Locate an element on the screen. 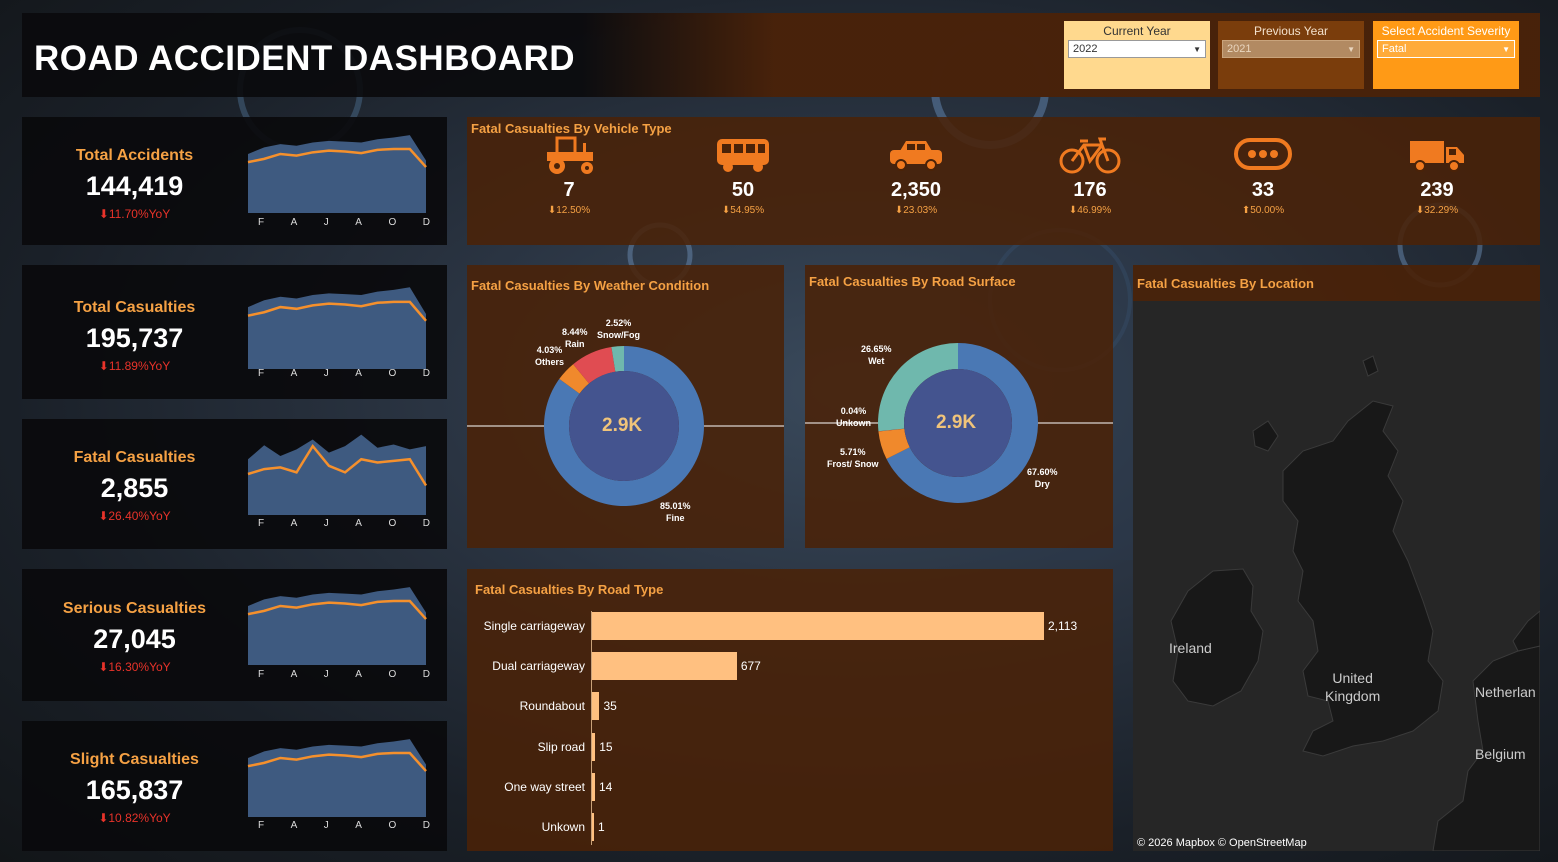 Image resolution: width=1558 pixels, height=862 pixels. donut-slice-fine is located at coordinates (624, 426).